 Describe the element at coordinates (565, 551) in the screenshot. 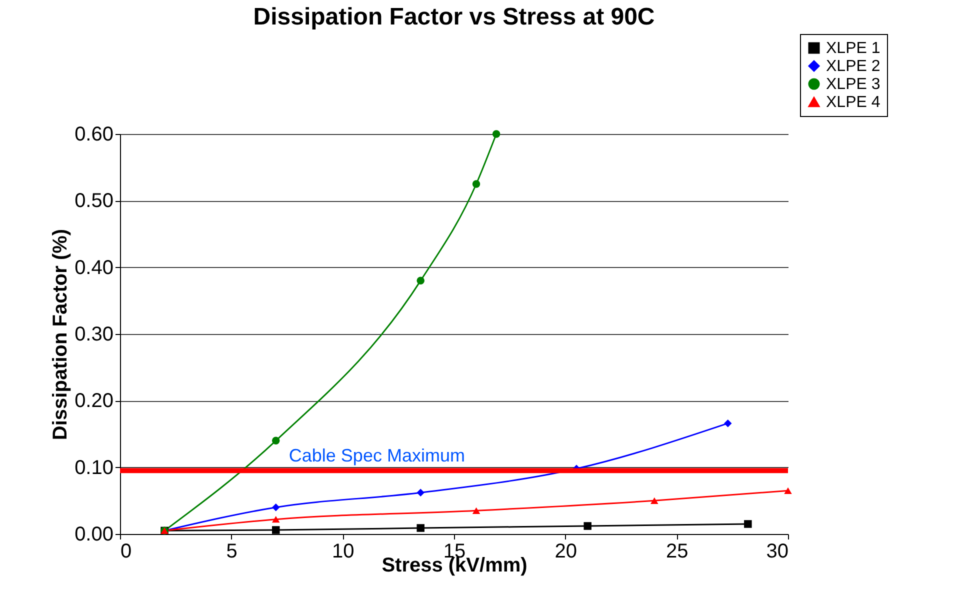

I see `x-tick-label: 20` at that location.